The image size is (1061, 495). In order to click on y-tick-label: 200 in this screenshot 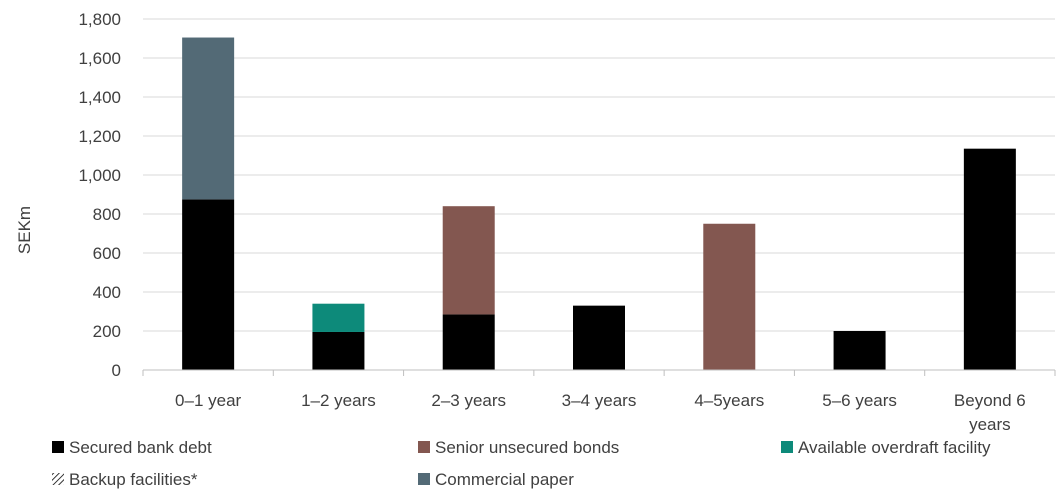, I will do `click(107, 331)`.